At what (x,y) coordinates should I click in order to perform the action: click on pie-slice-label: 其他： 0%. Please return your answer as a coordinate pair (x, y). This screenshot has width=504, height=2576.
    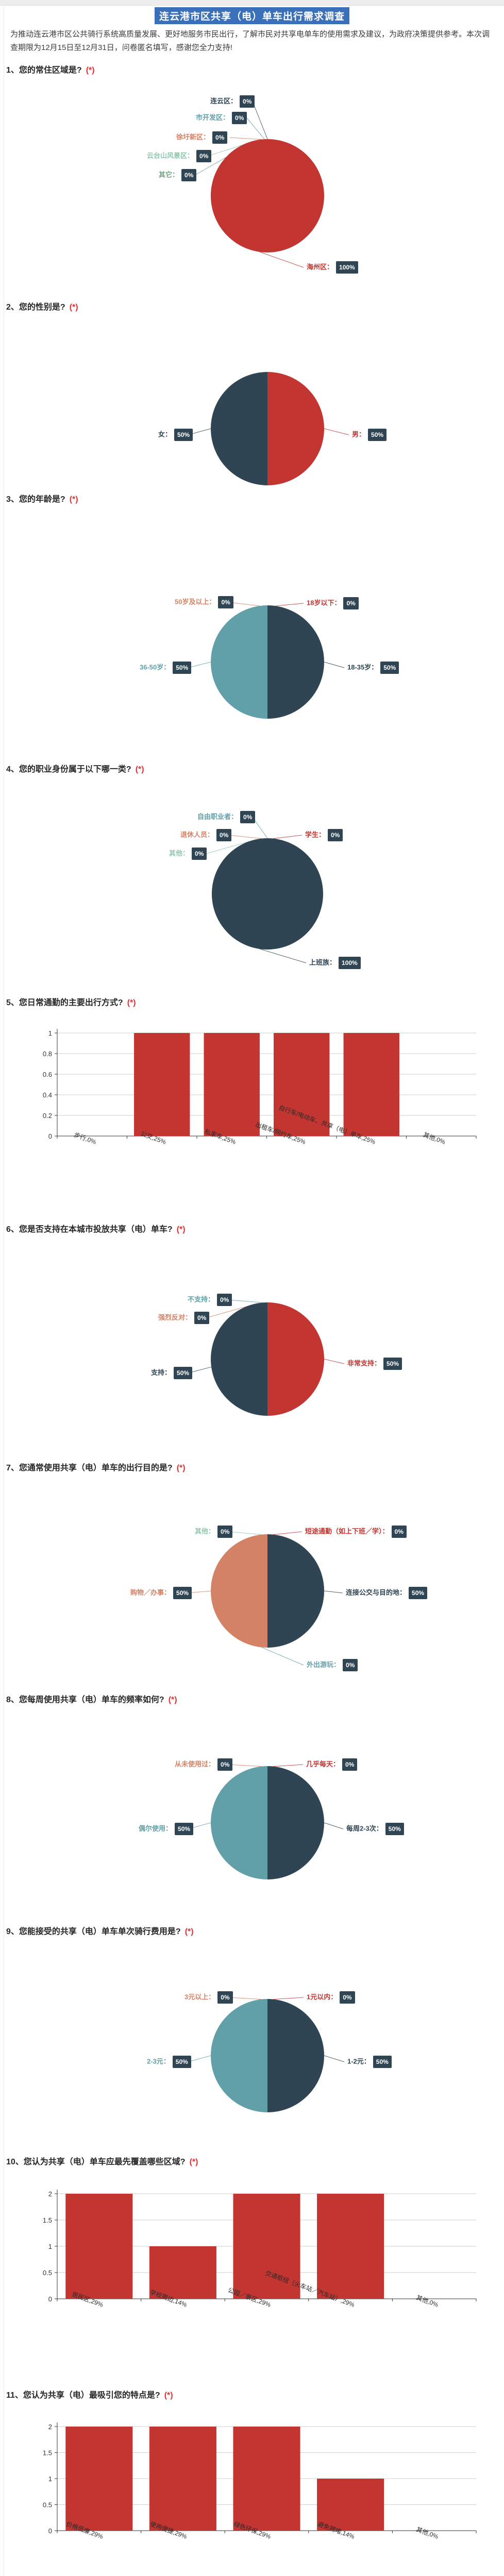
    Looking at the image, I should click on (214, 1532).